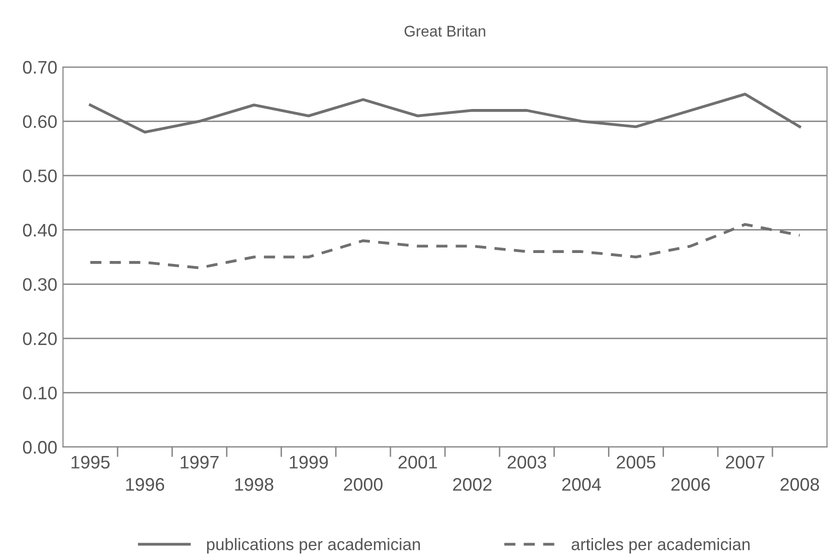 This screenshot has height=554, width=837. What do you see at coordinates (417, 462) in the screenshot?
I see `x-tick-label: 2001` at bounding box center [417, 462].